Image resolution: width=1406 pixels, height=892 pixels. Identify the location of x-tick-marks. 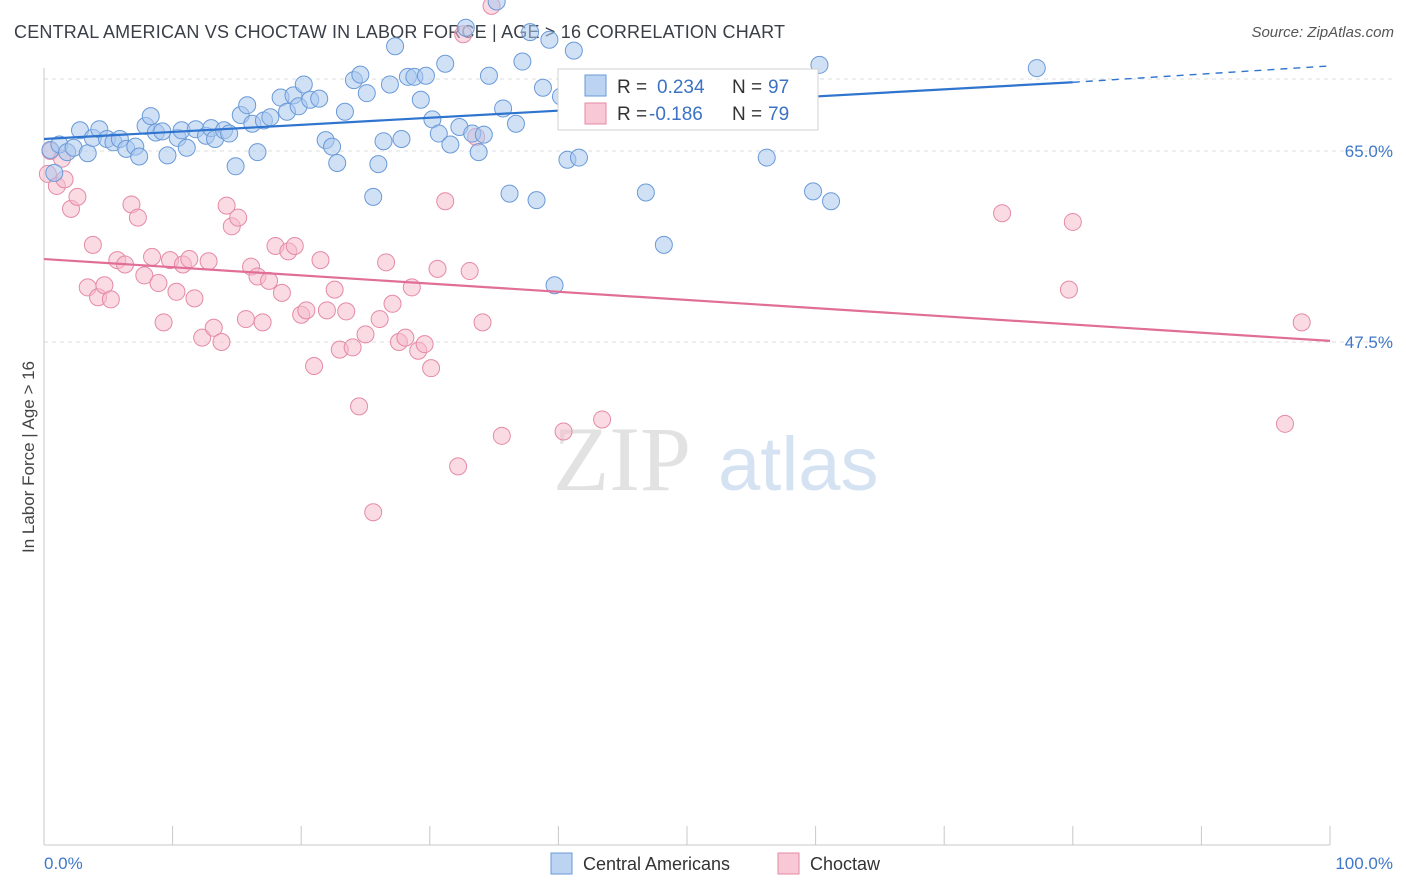
(687, 835).